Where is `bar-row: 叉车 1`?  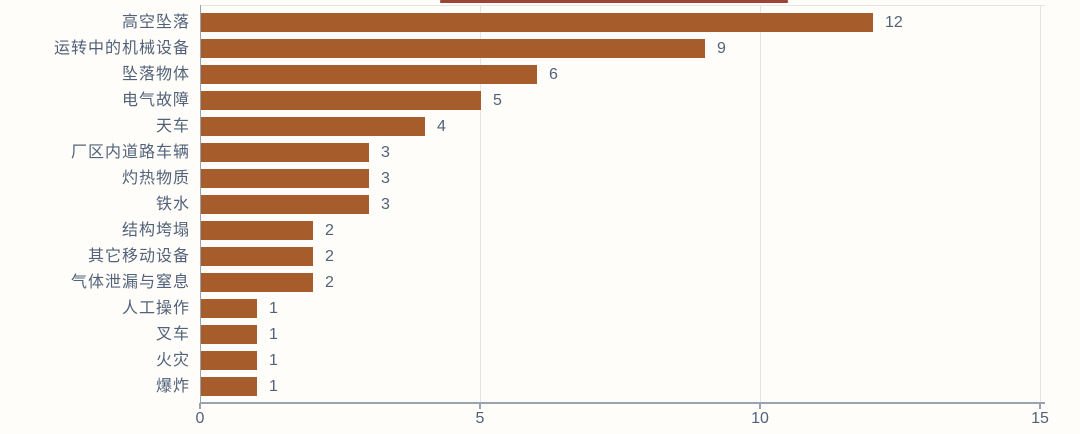 bar-row: 叉车 1 is located at coordinates (540, 334).